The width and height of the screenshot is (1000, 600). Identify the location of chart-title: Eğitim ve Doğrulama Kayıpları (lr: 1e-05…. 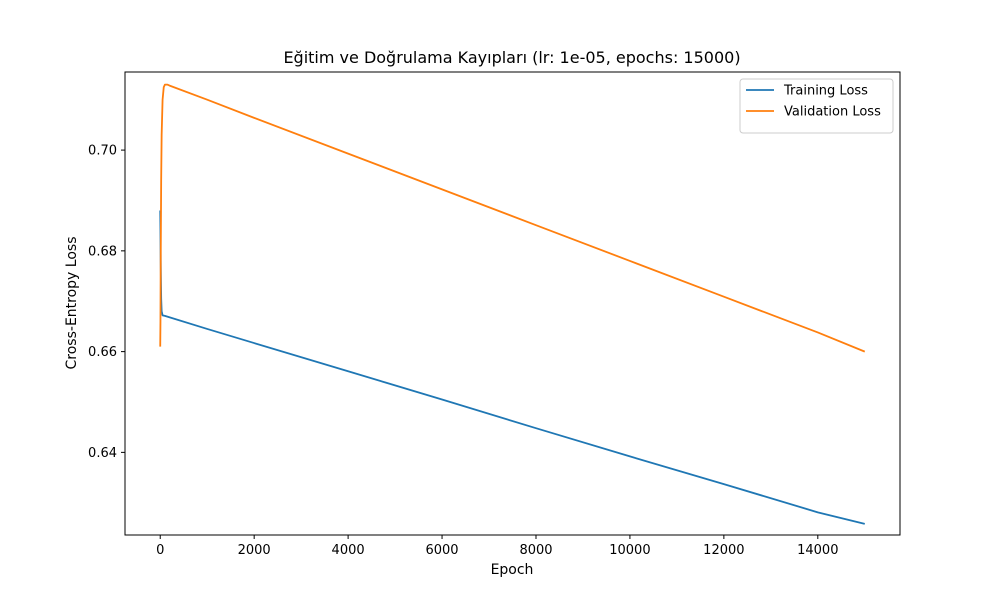
(511, 57).